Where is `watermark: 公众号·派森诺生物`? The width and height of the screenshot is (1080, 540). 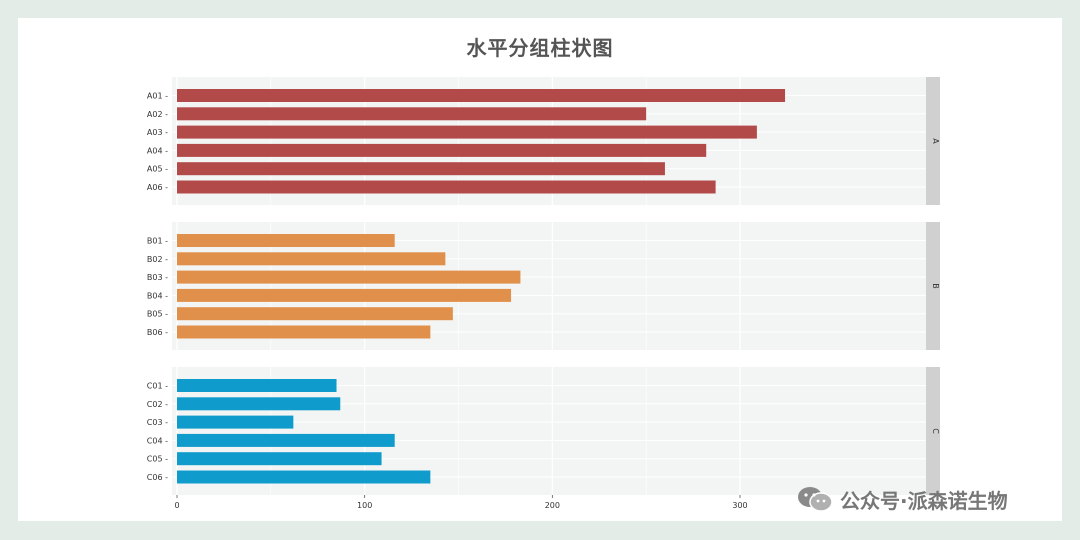
watermark: 公众号·派森诺生物 is located at coordinates (931, 499).